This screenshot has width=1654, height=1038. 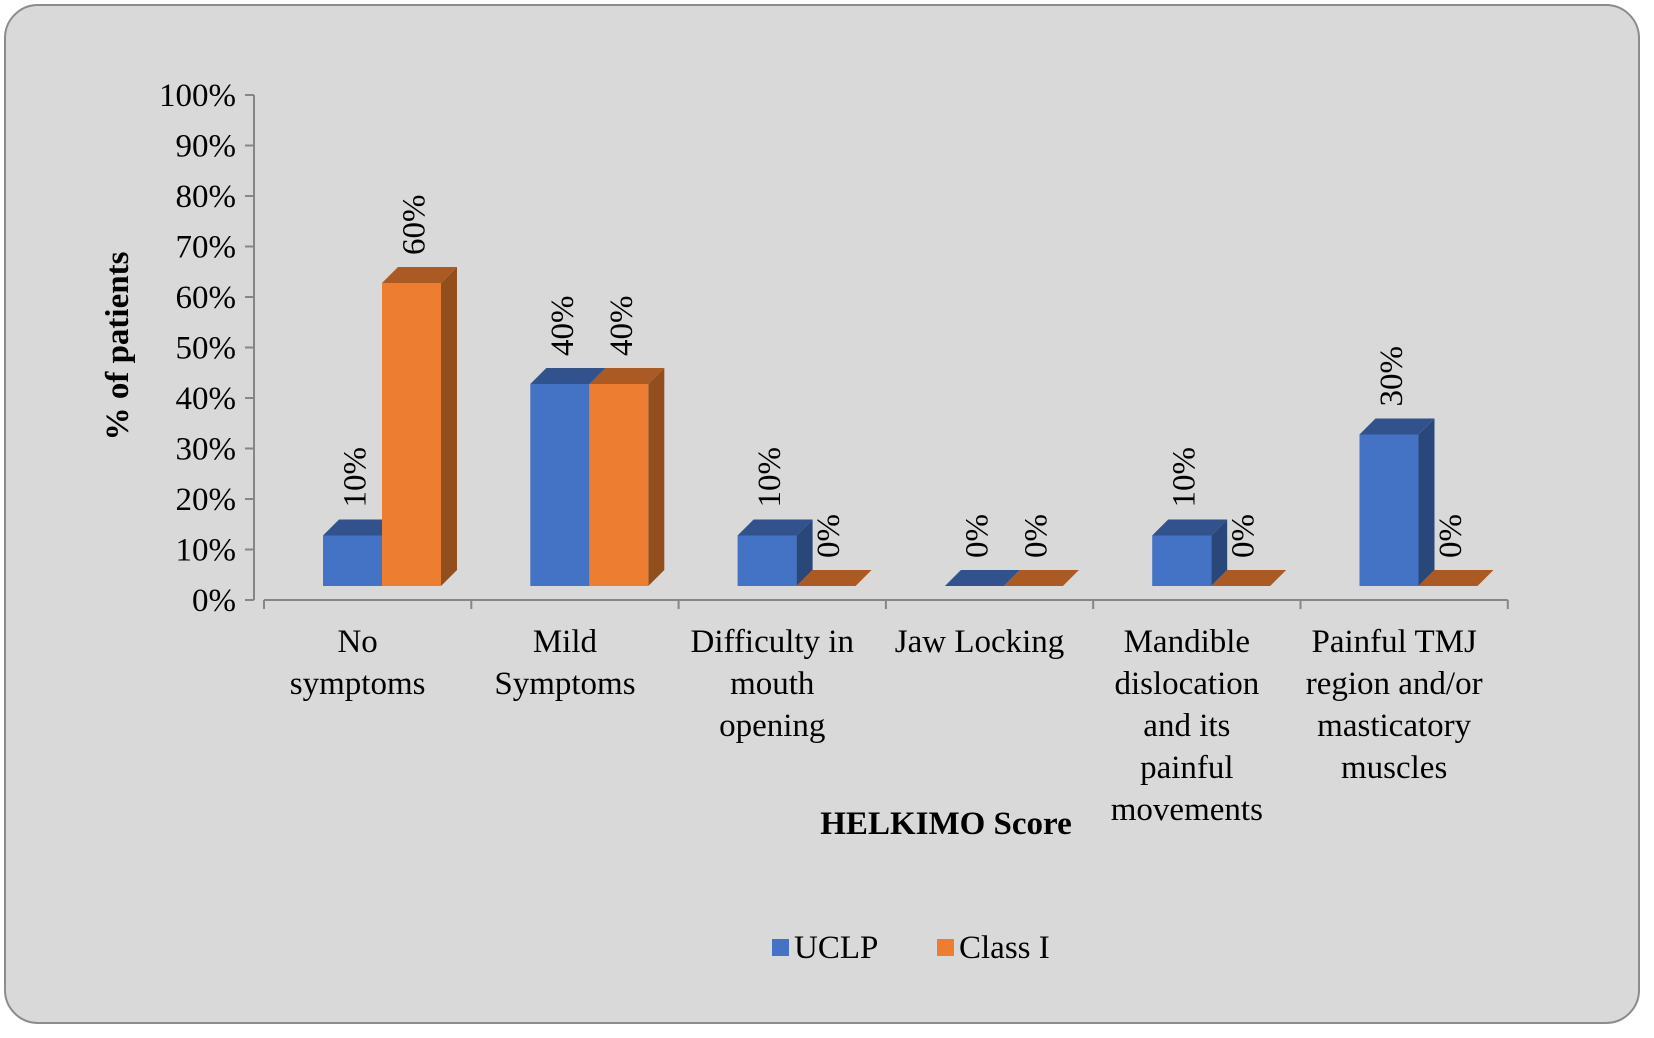 I want to click on legend-label: Class I, so click(x=1004, y=948).